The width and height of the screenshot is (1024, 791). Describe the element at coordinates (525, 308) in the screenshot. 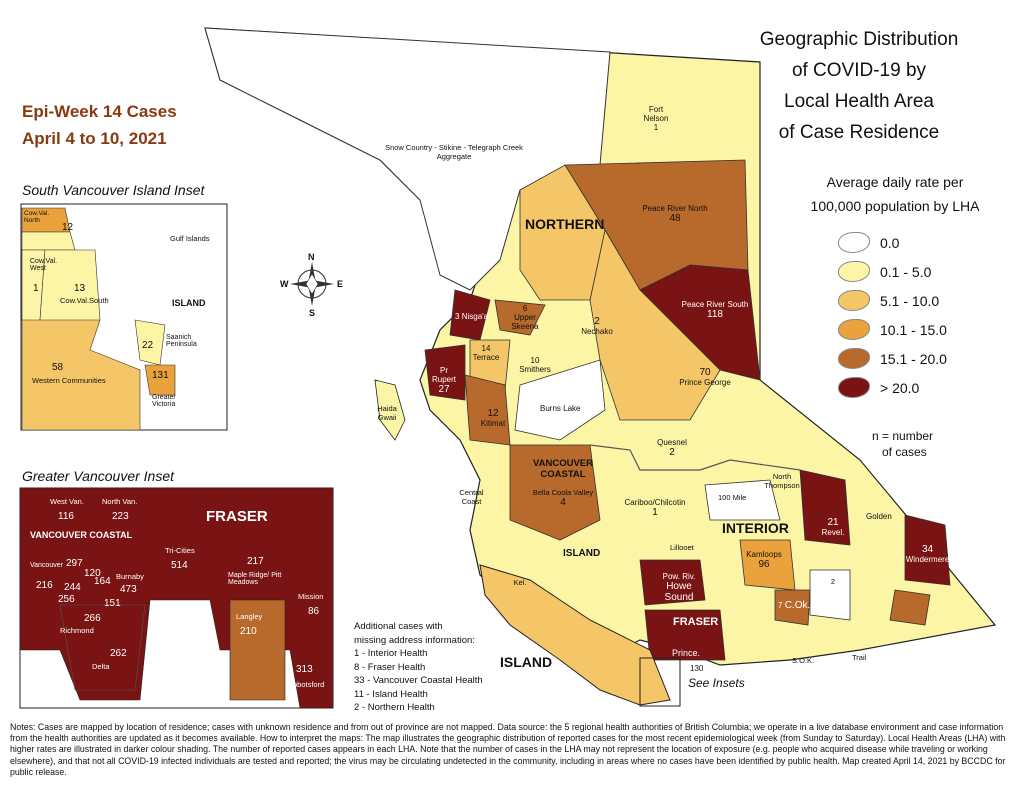

I see `lha-count: 6` at that location.